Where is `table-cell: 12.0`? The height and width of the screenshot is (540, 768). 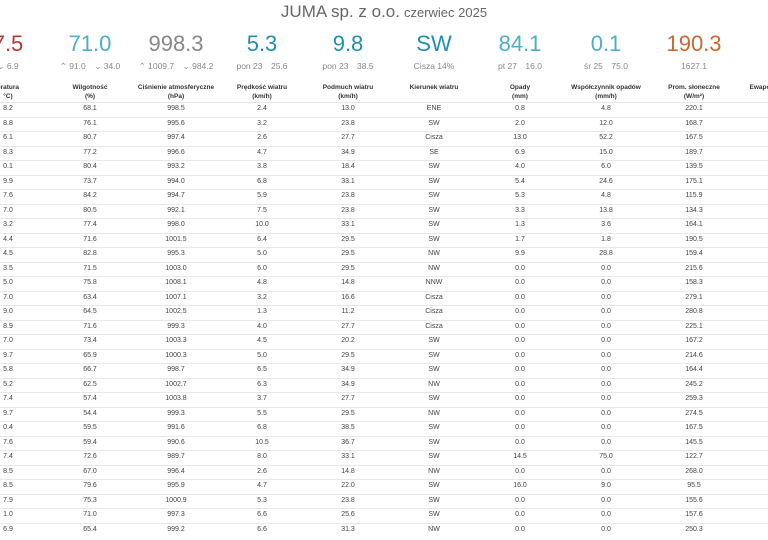
table-cell: 12.0 is located at coordinates (606, 123).